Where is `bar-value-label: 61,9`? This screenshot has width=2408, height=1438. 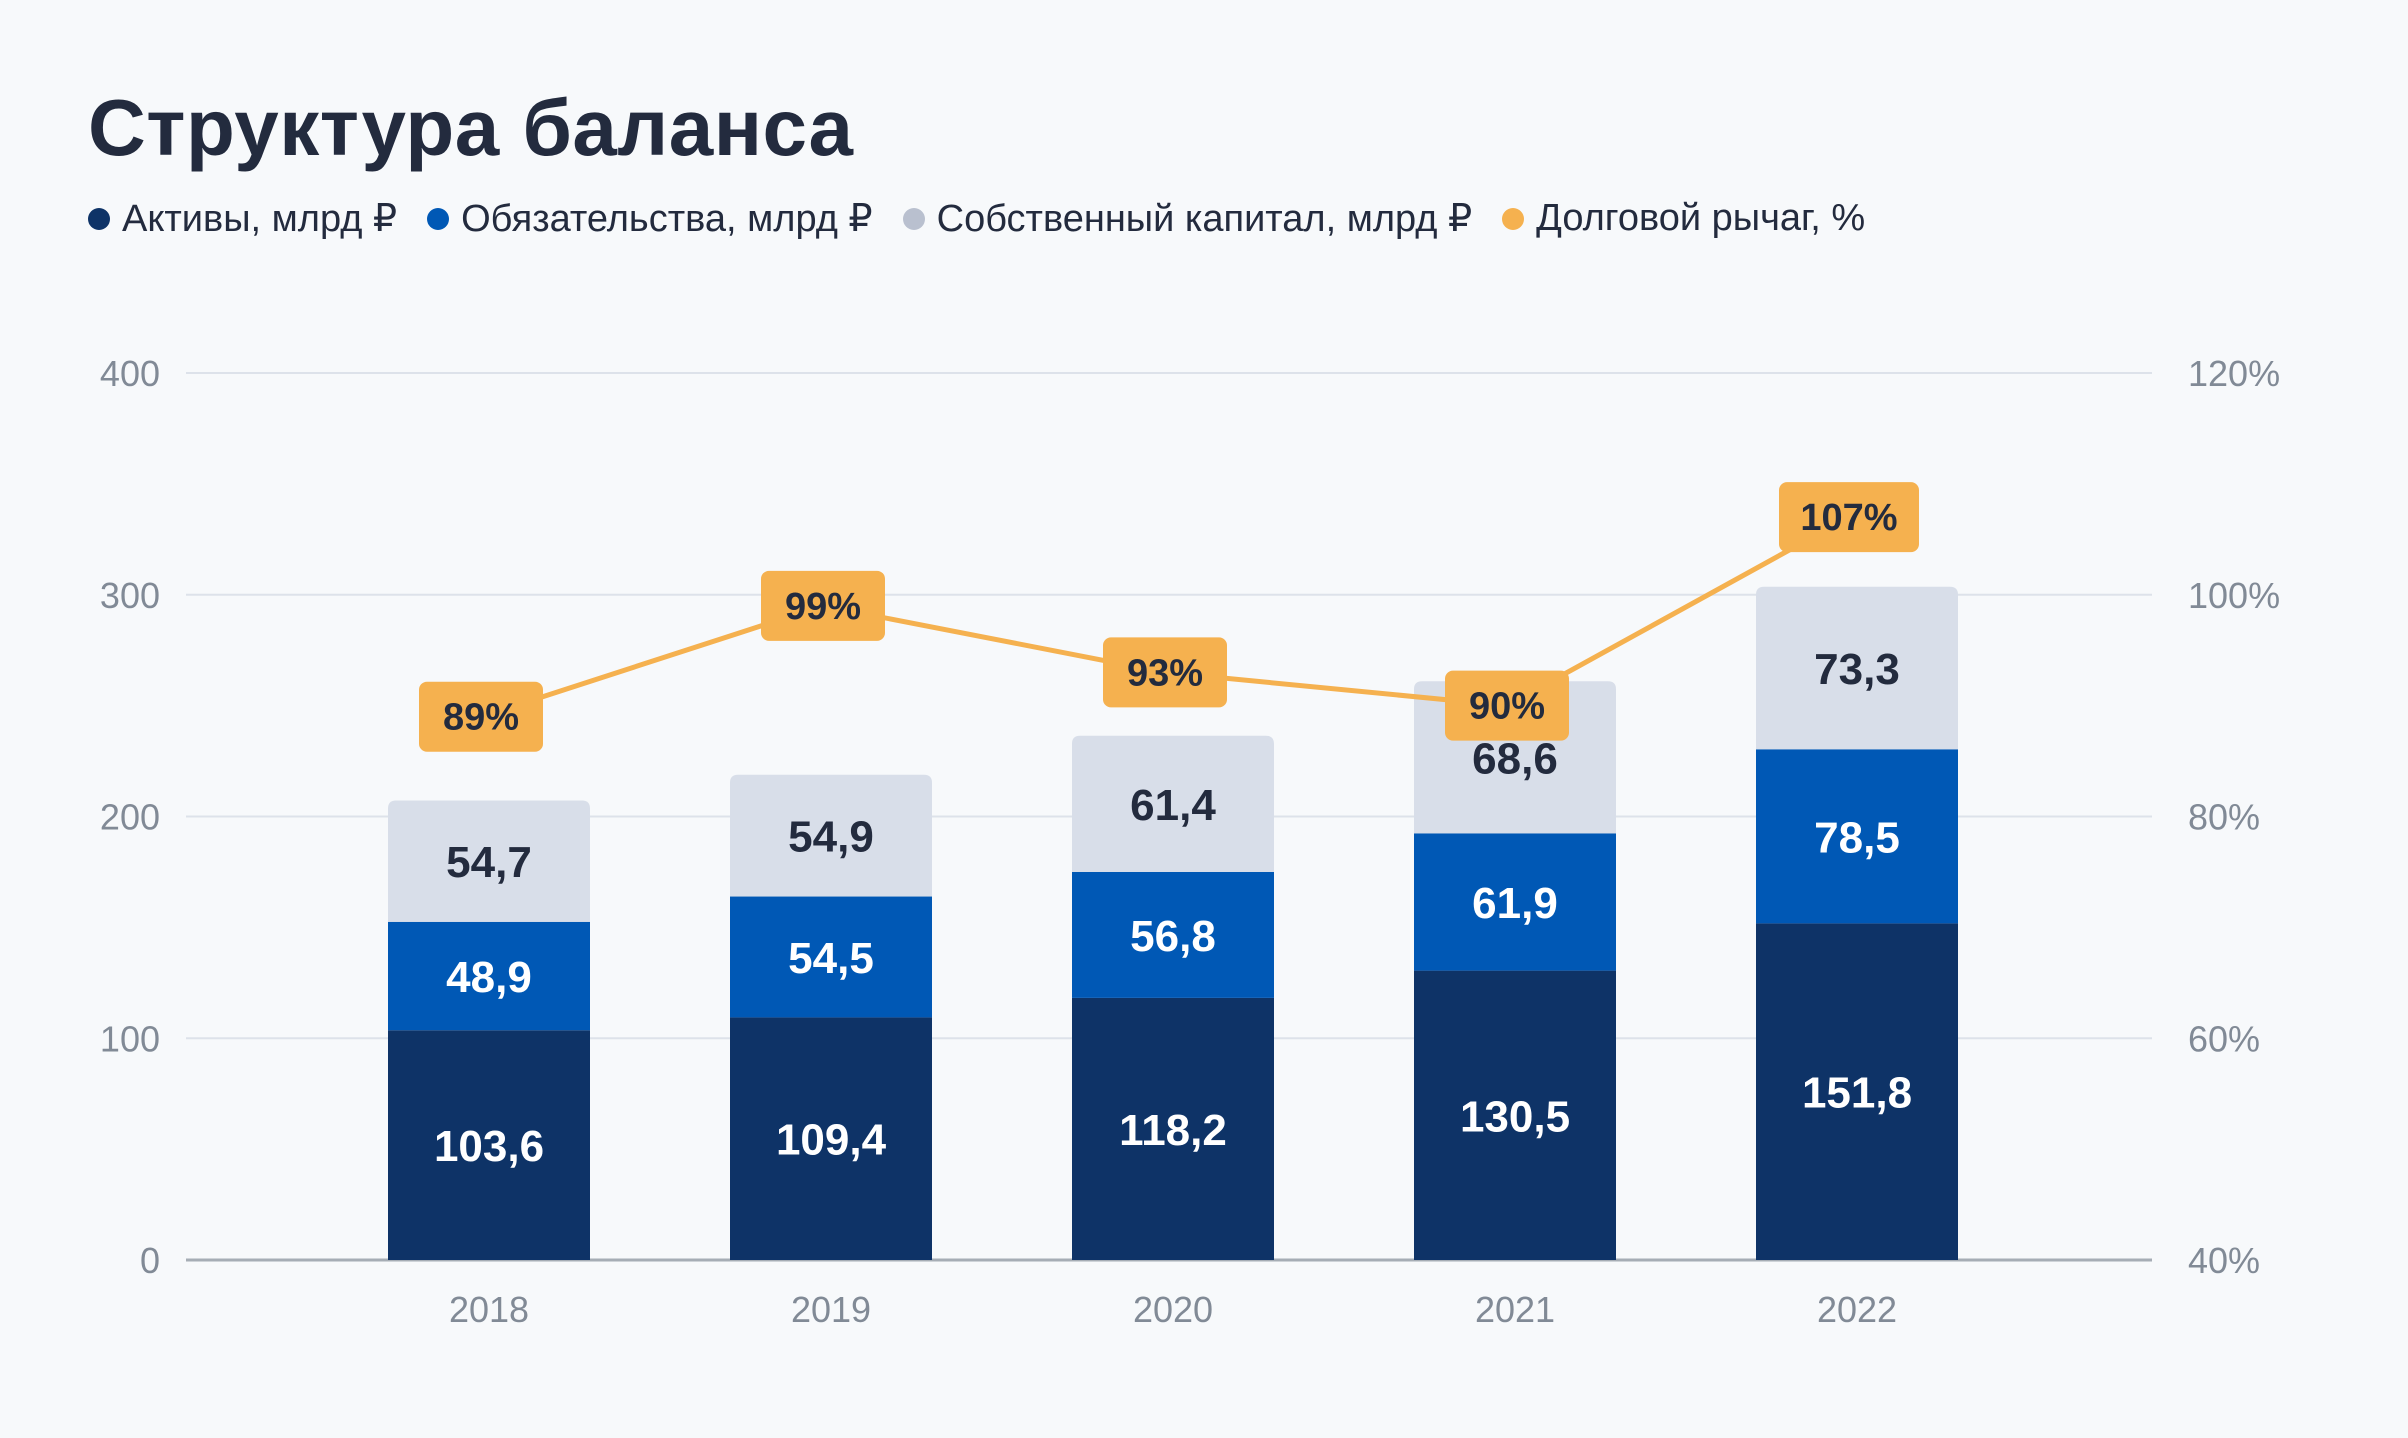 bar-value-label: 61,9 is located at coordinates (1515, 903).